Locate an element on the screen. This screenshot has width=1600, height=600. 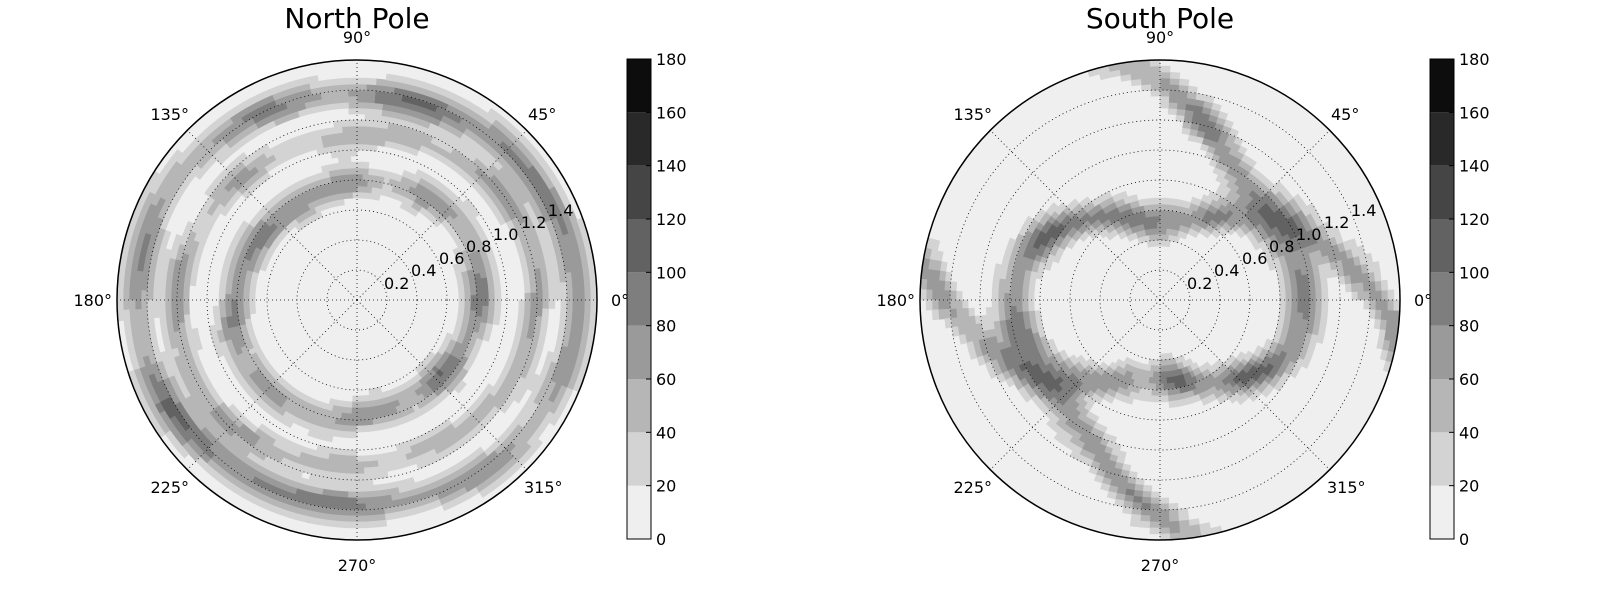
radial-tick-label: 1.4 is located at coordinates (1363, 210).